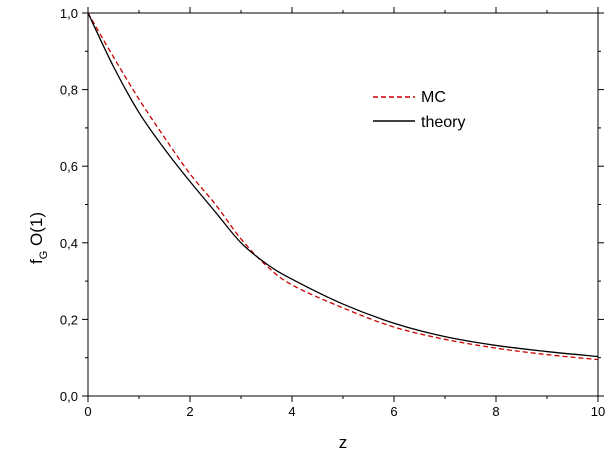  Describe the element at coordinates (443, 122) in the screenshot. I see `legend-label-theory: theory` at that location.